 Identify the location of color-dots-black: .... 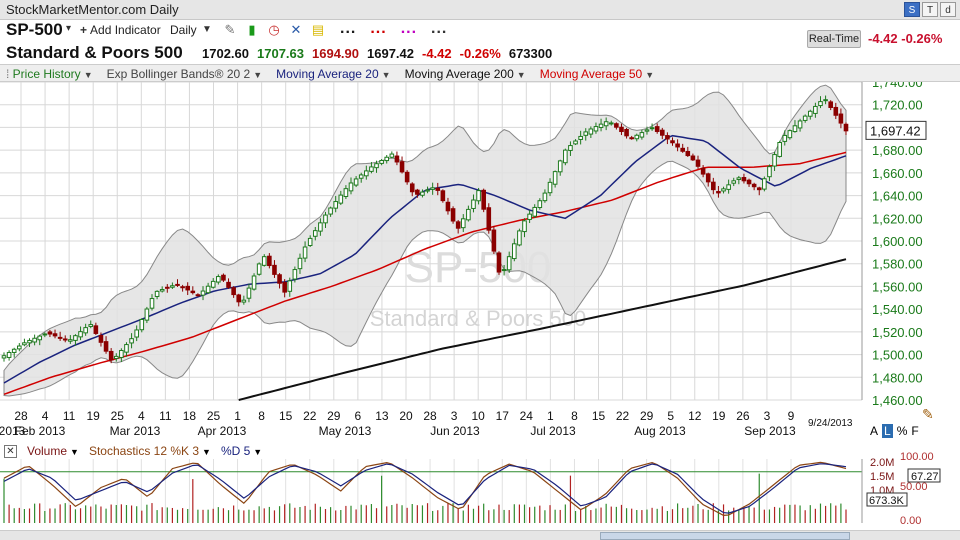
(348, 28).